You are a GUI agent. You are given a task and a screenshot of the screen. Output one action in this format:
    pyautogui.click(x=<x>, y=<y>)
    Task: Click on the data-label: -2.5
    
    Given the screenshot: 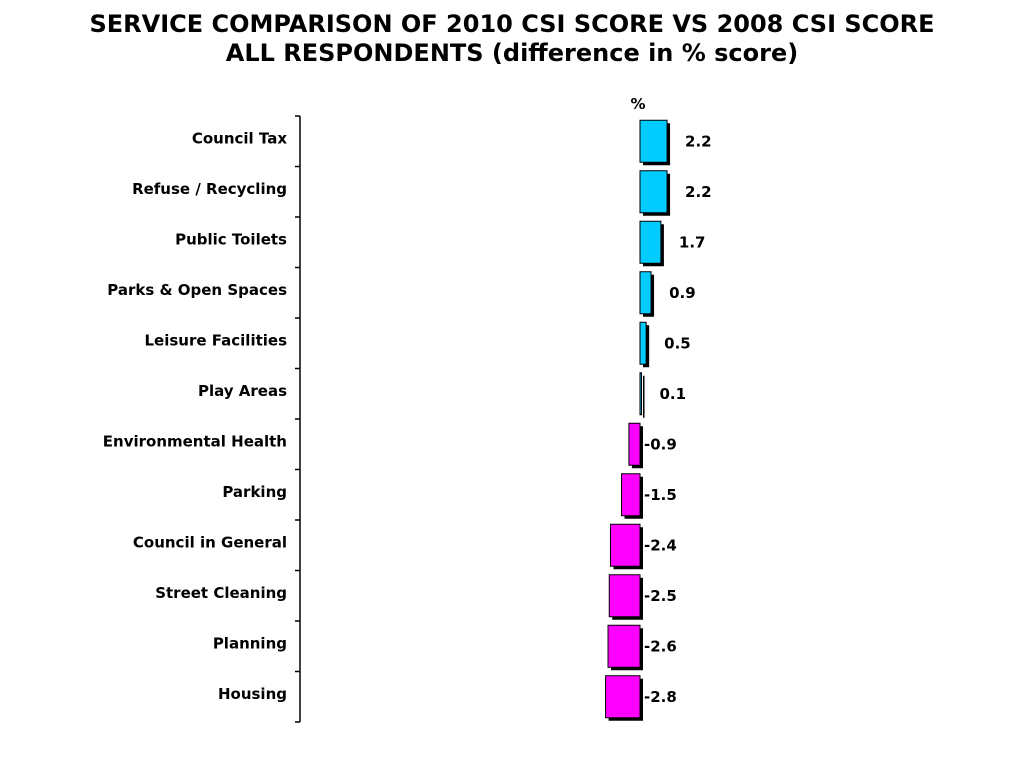 What is the action you would take?
    pyautogui.click(x=660, y=596)
    